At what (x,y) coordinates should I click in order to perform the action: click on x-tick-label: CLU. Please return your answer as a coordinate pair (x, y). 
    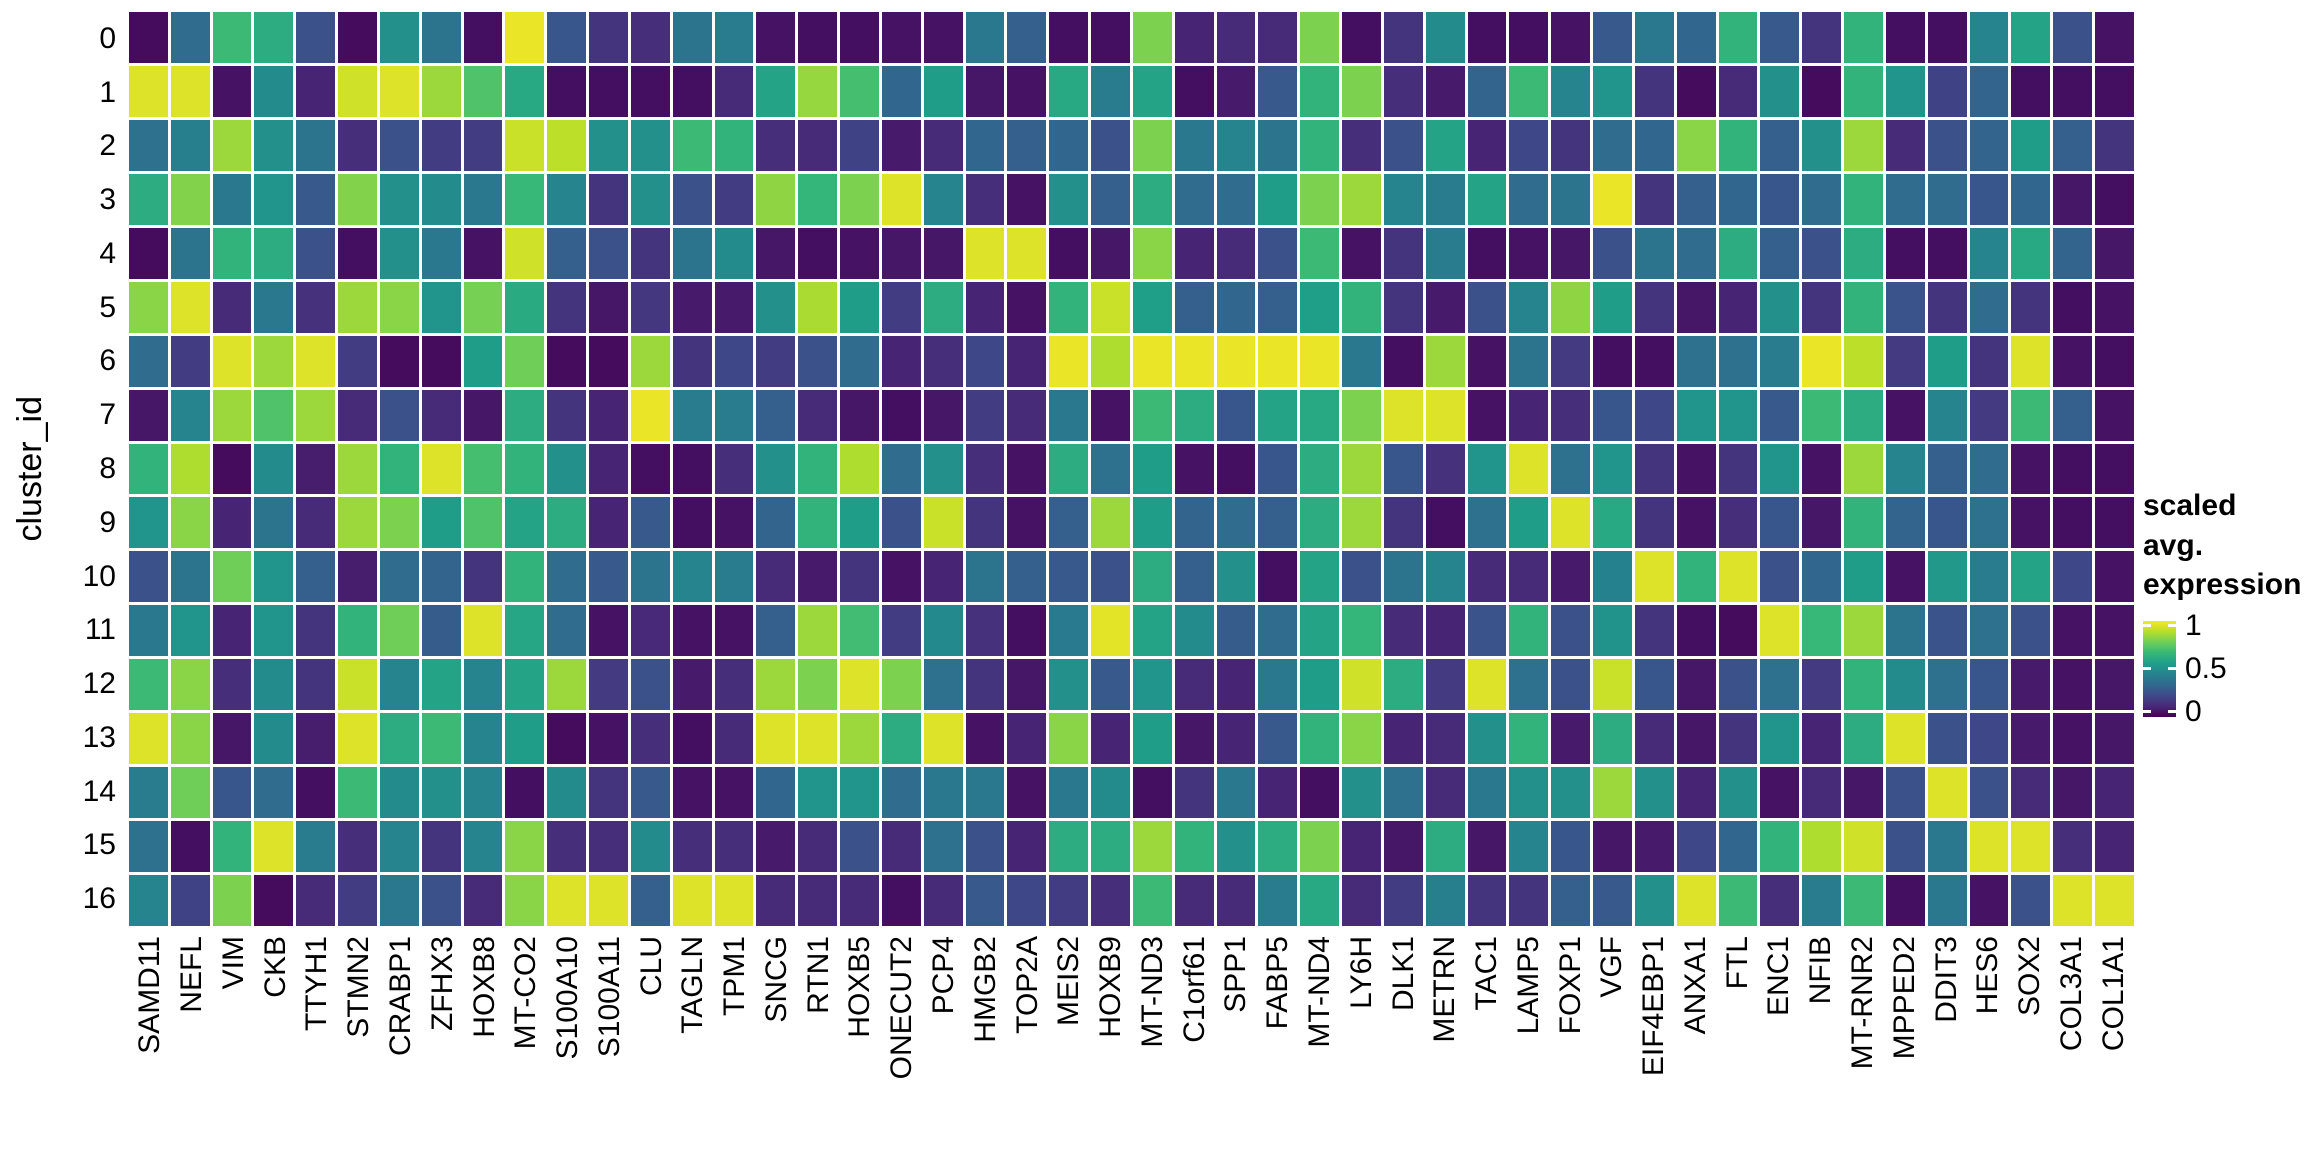
    Looking at the image, I should click on (651, 966).